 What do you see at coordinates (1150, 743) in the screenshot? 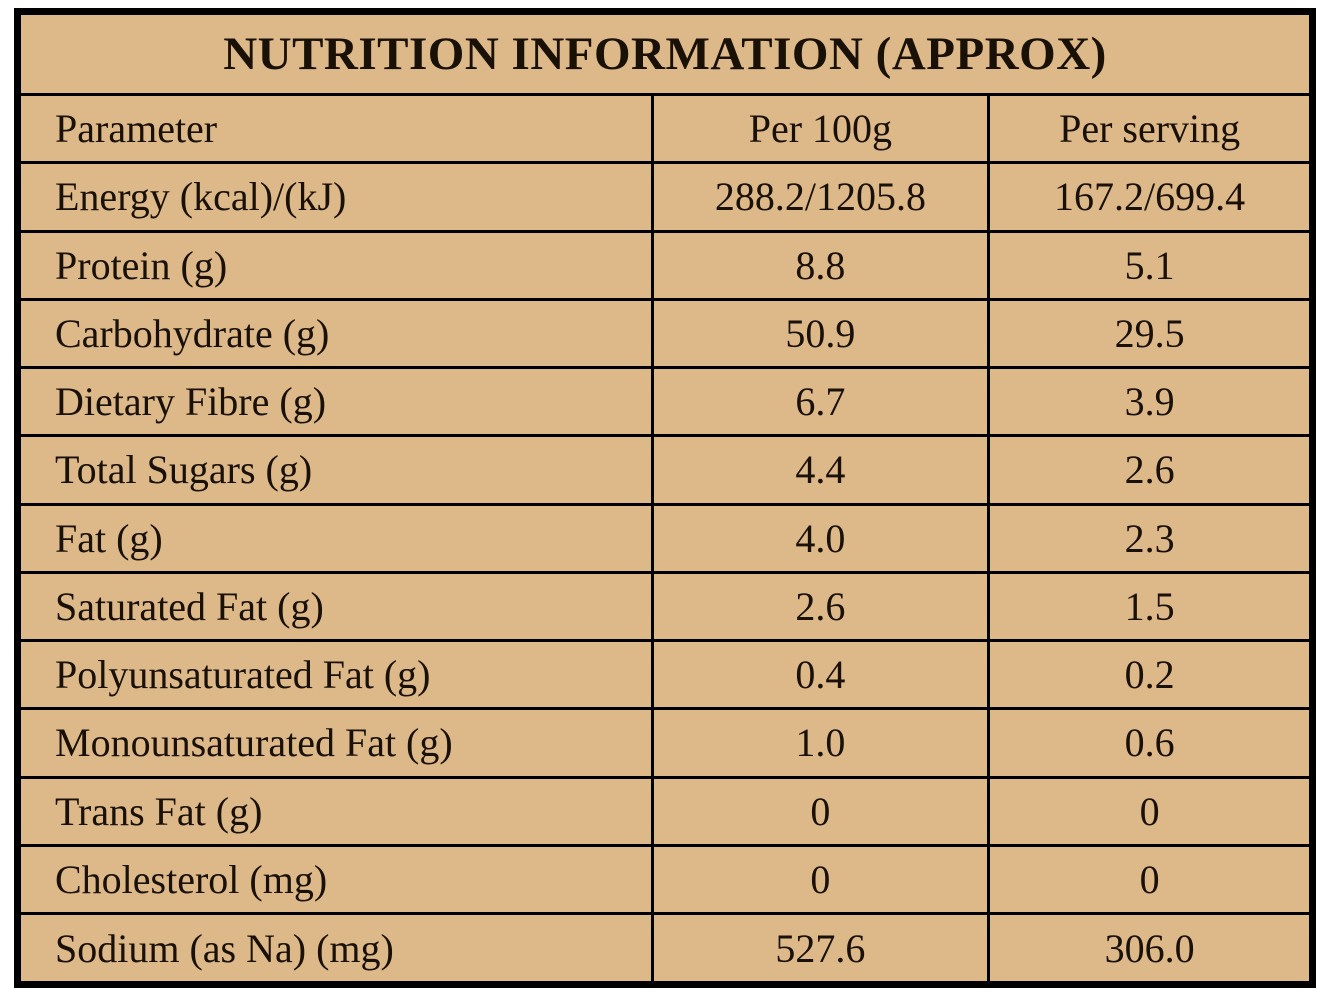
I see `row-value-per-serving: 0.6` at bounding box center [1150, 743].